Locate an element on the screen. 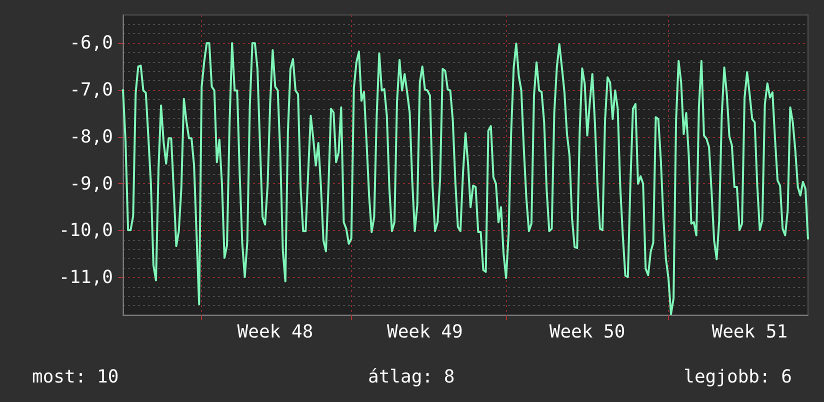  x-tick-label: Week 51 is located at coordinates (750, 332).